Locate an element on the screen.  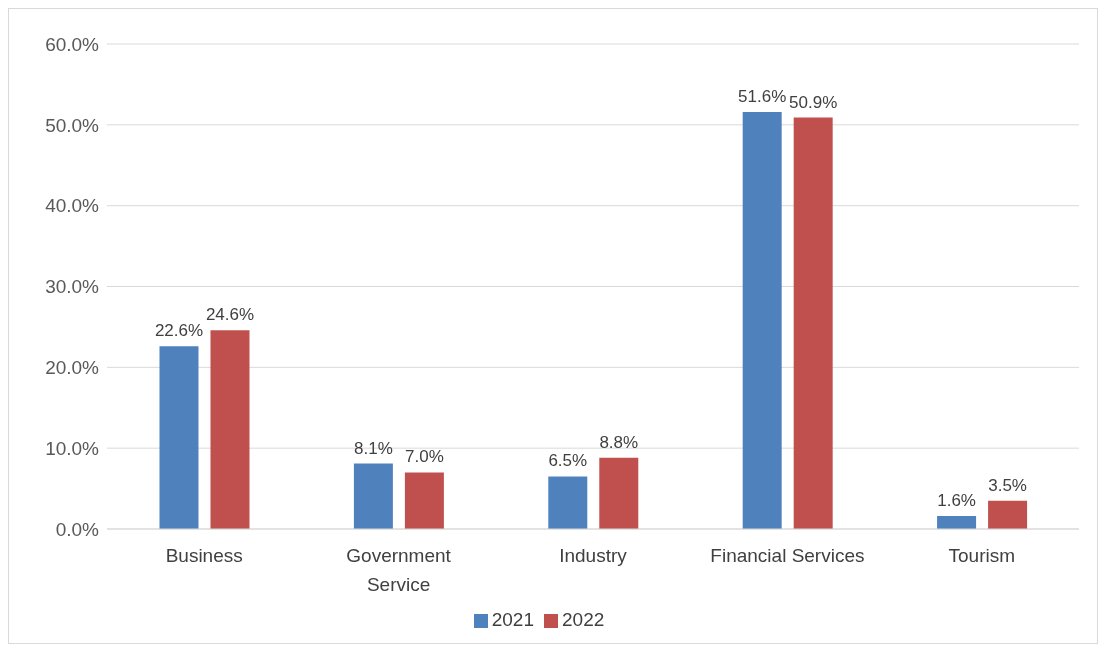
data-label: 6.5% is located at coordinates (568, 461).